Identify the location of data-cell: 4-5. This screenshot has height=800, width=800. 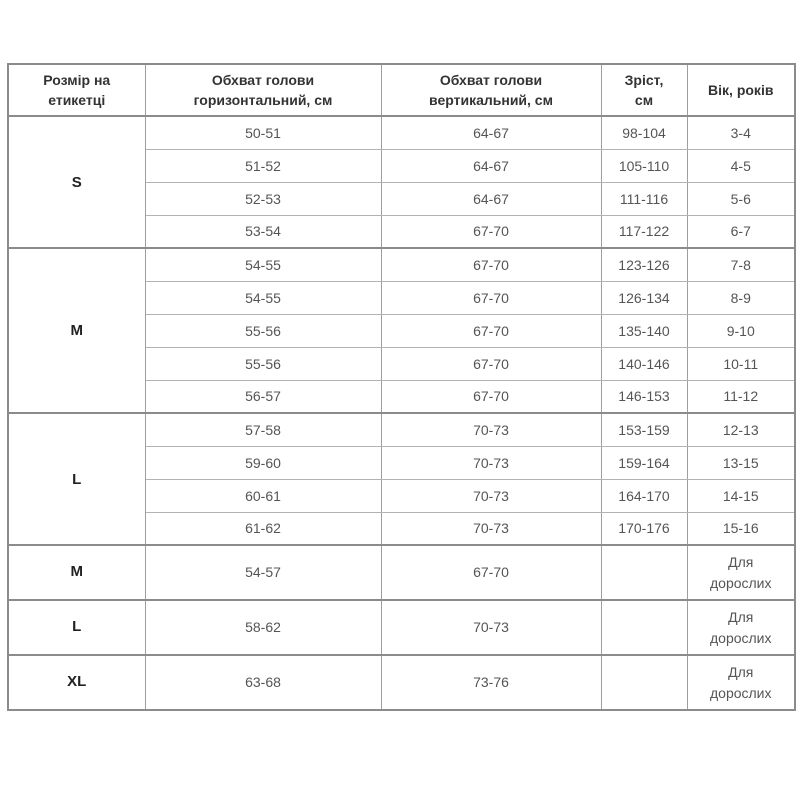
(741, 165).